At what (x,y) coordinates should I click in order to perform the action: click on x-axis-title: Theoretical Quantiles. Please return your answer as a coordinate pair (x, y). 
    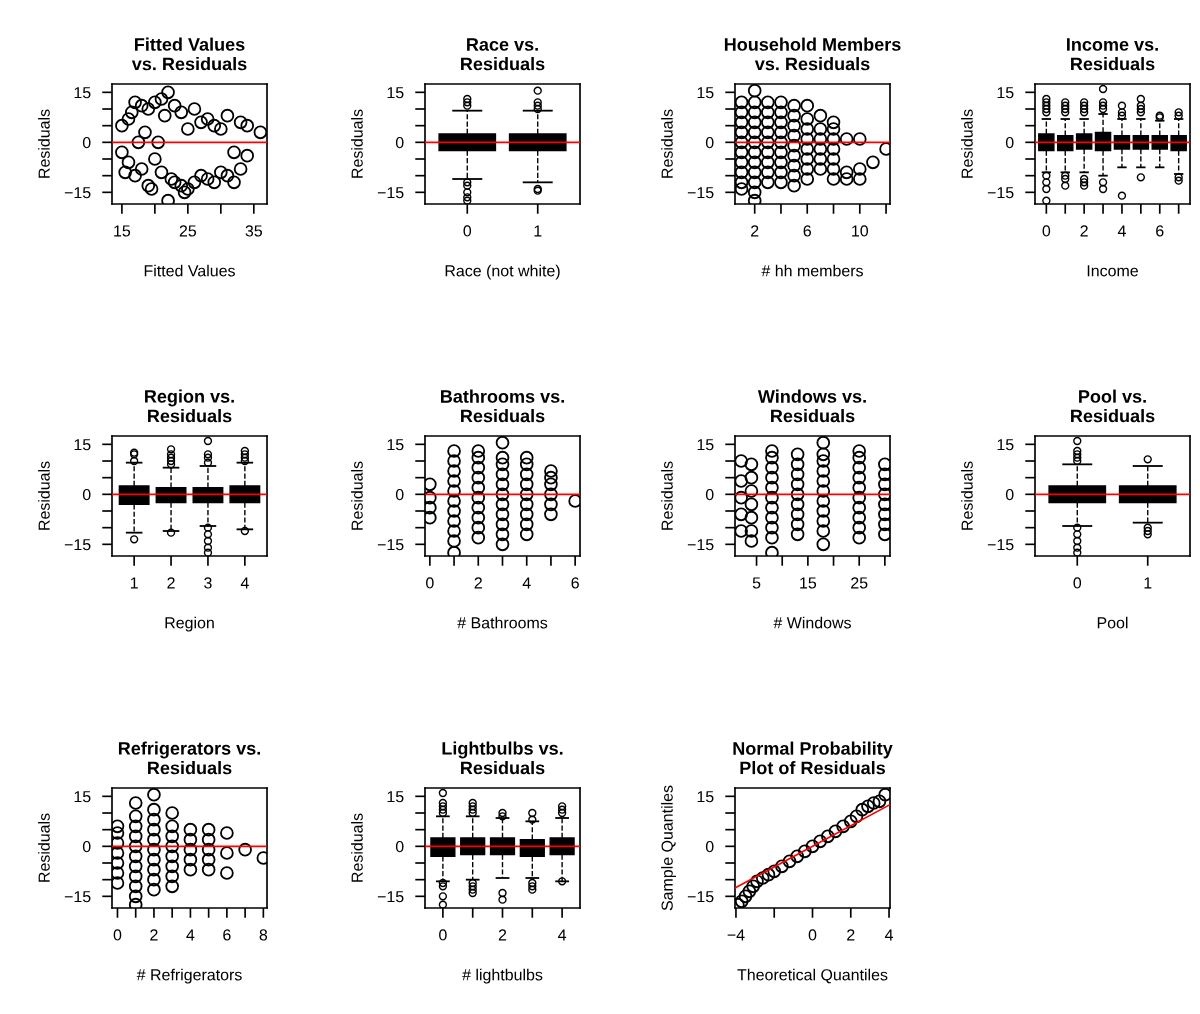
    Looking at the image, I should click on (812, 976).